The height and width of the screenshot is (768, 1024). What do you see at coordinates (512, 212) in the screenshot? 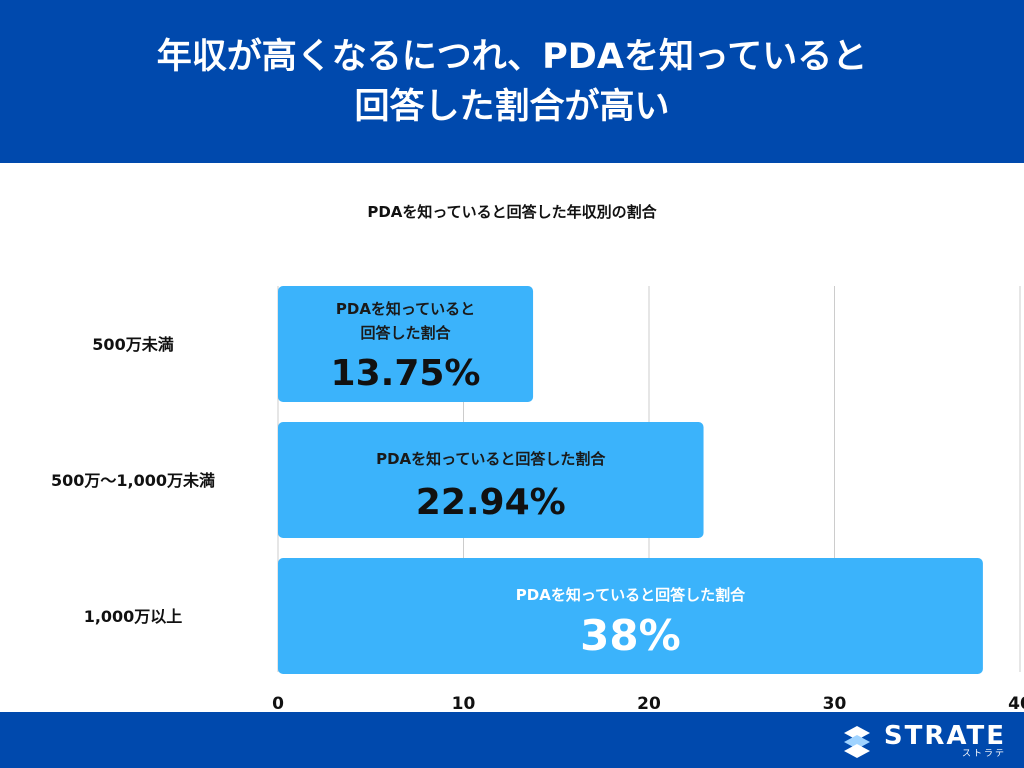
I see `chart-title: PDAを知っていると回答した年収別の割合` at bounding box center [512, 212].